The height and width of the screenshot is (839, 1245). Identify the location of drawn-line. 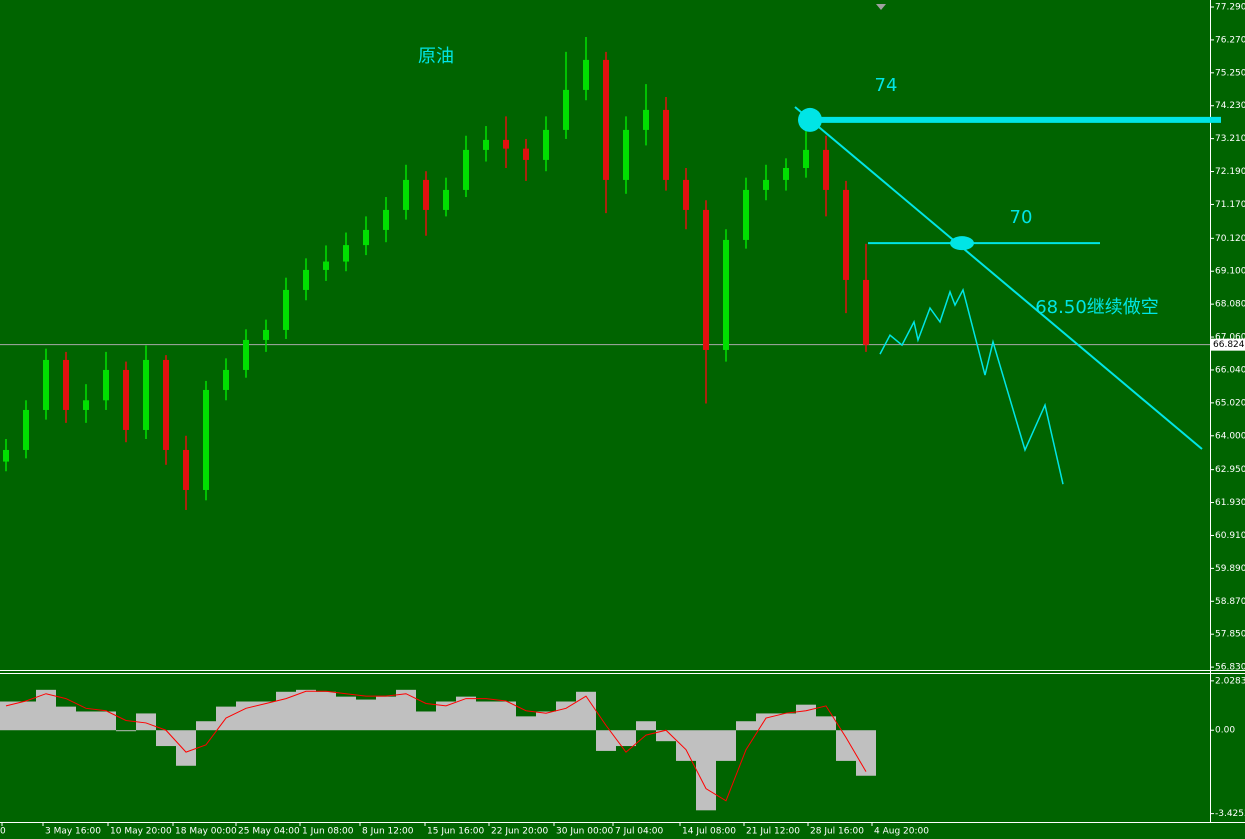
(971, 386).